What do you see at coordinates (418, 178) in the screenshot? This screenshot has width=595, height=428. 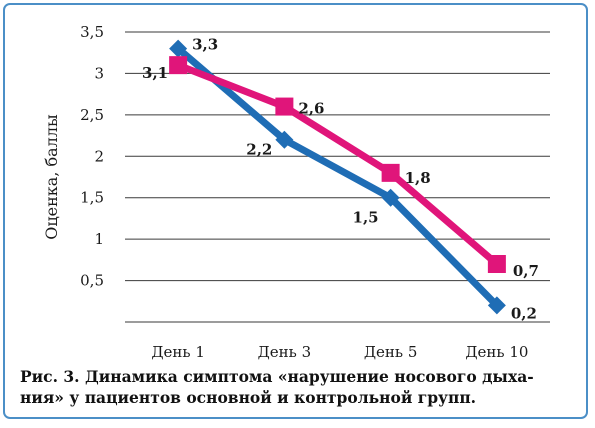 I see `data-label: 1,8` at bounding box center [418, 178].